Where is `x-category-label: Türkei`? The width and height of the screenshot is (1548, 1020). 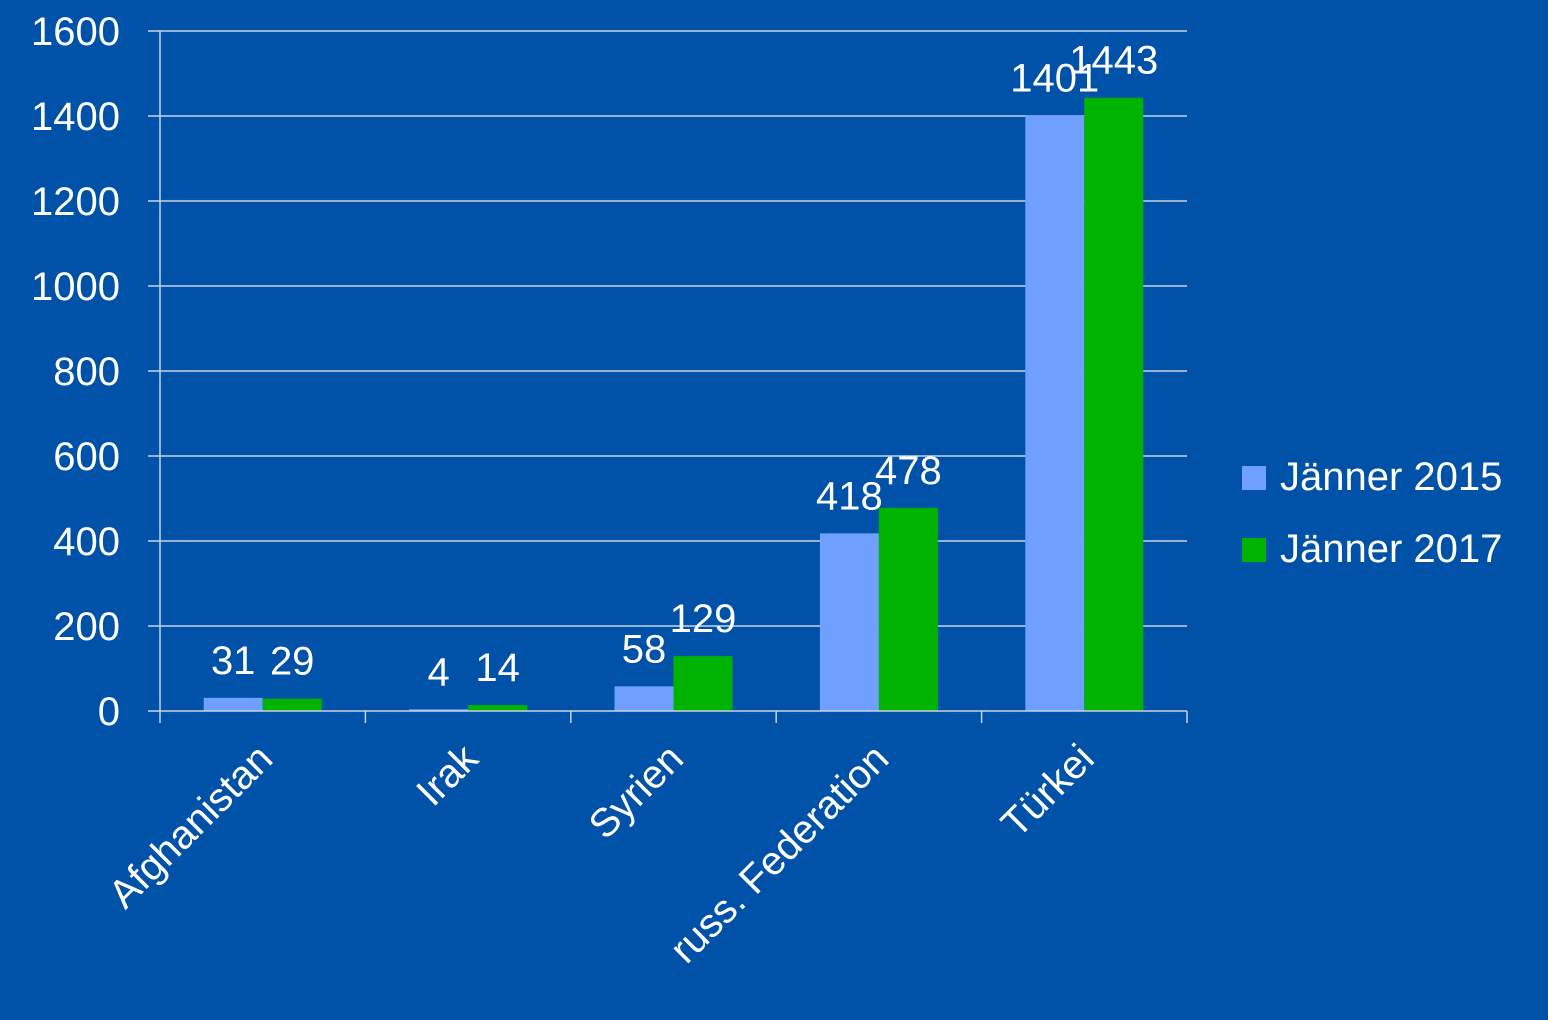 x-category-label: Türkei is located at coordinates (1048, 791).